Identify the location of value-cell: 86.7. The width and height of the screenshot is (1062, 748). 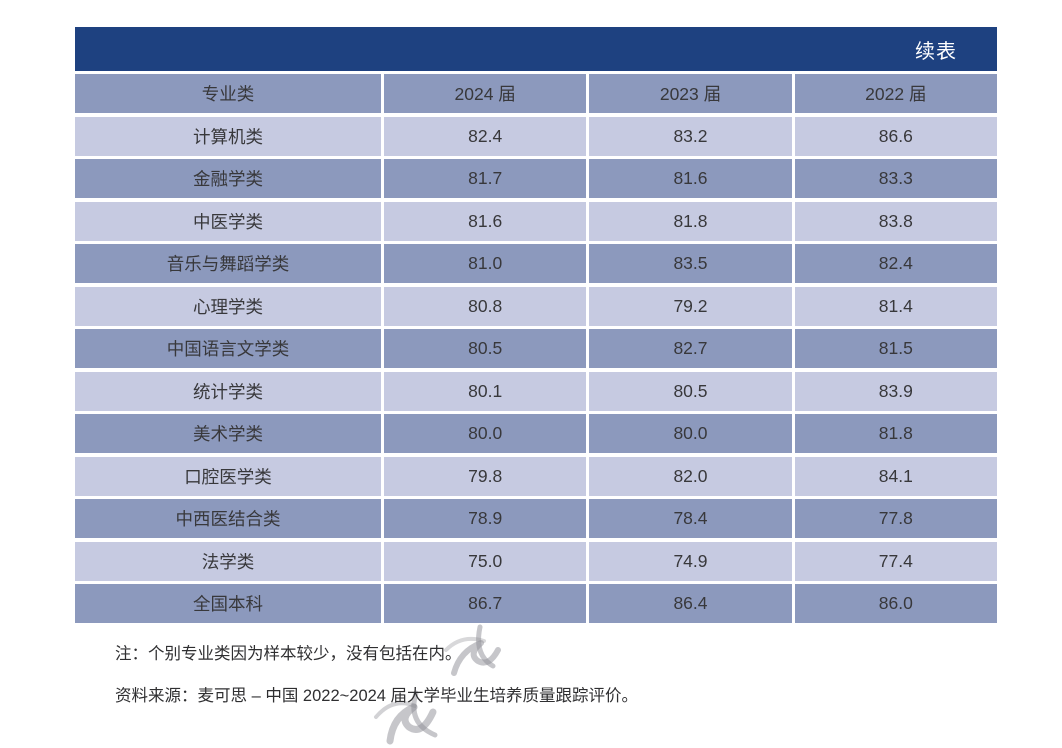
(485, 603).